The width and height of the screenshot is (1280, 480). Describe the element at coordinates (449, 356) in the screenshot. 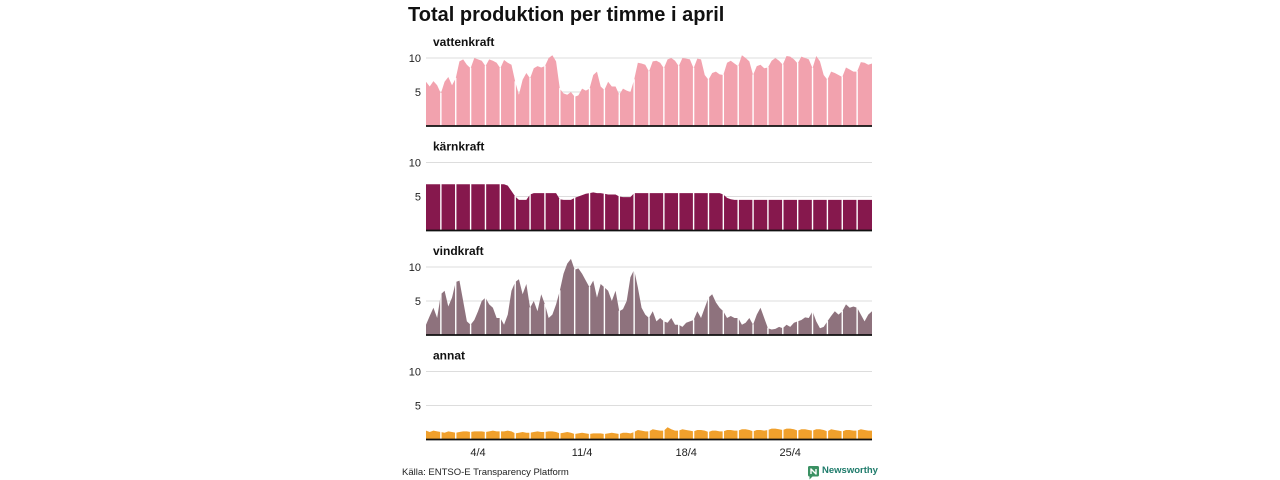

I see `panel-label-annat: annat` at that location.